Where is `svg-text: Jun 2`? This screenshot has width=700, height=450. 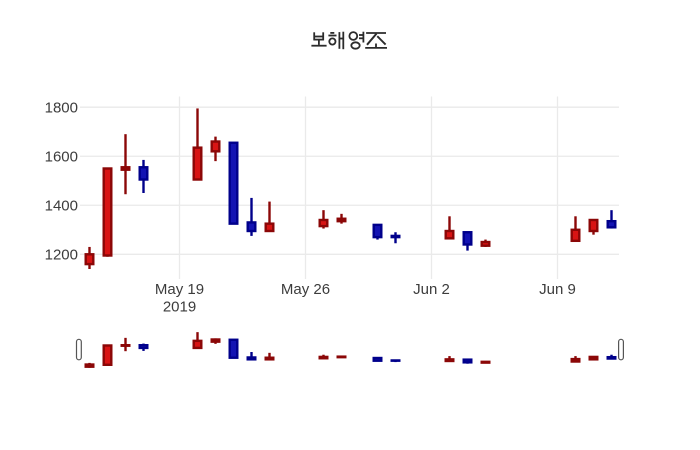 svg-text: Jun 2 is located at coordinates (431, 289).